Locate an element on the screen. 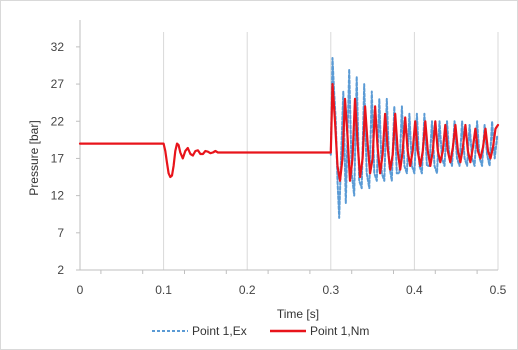  y-tick-label: 7 is located at coordinates (60, 233).